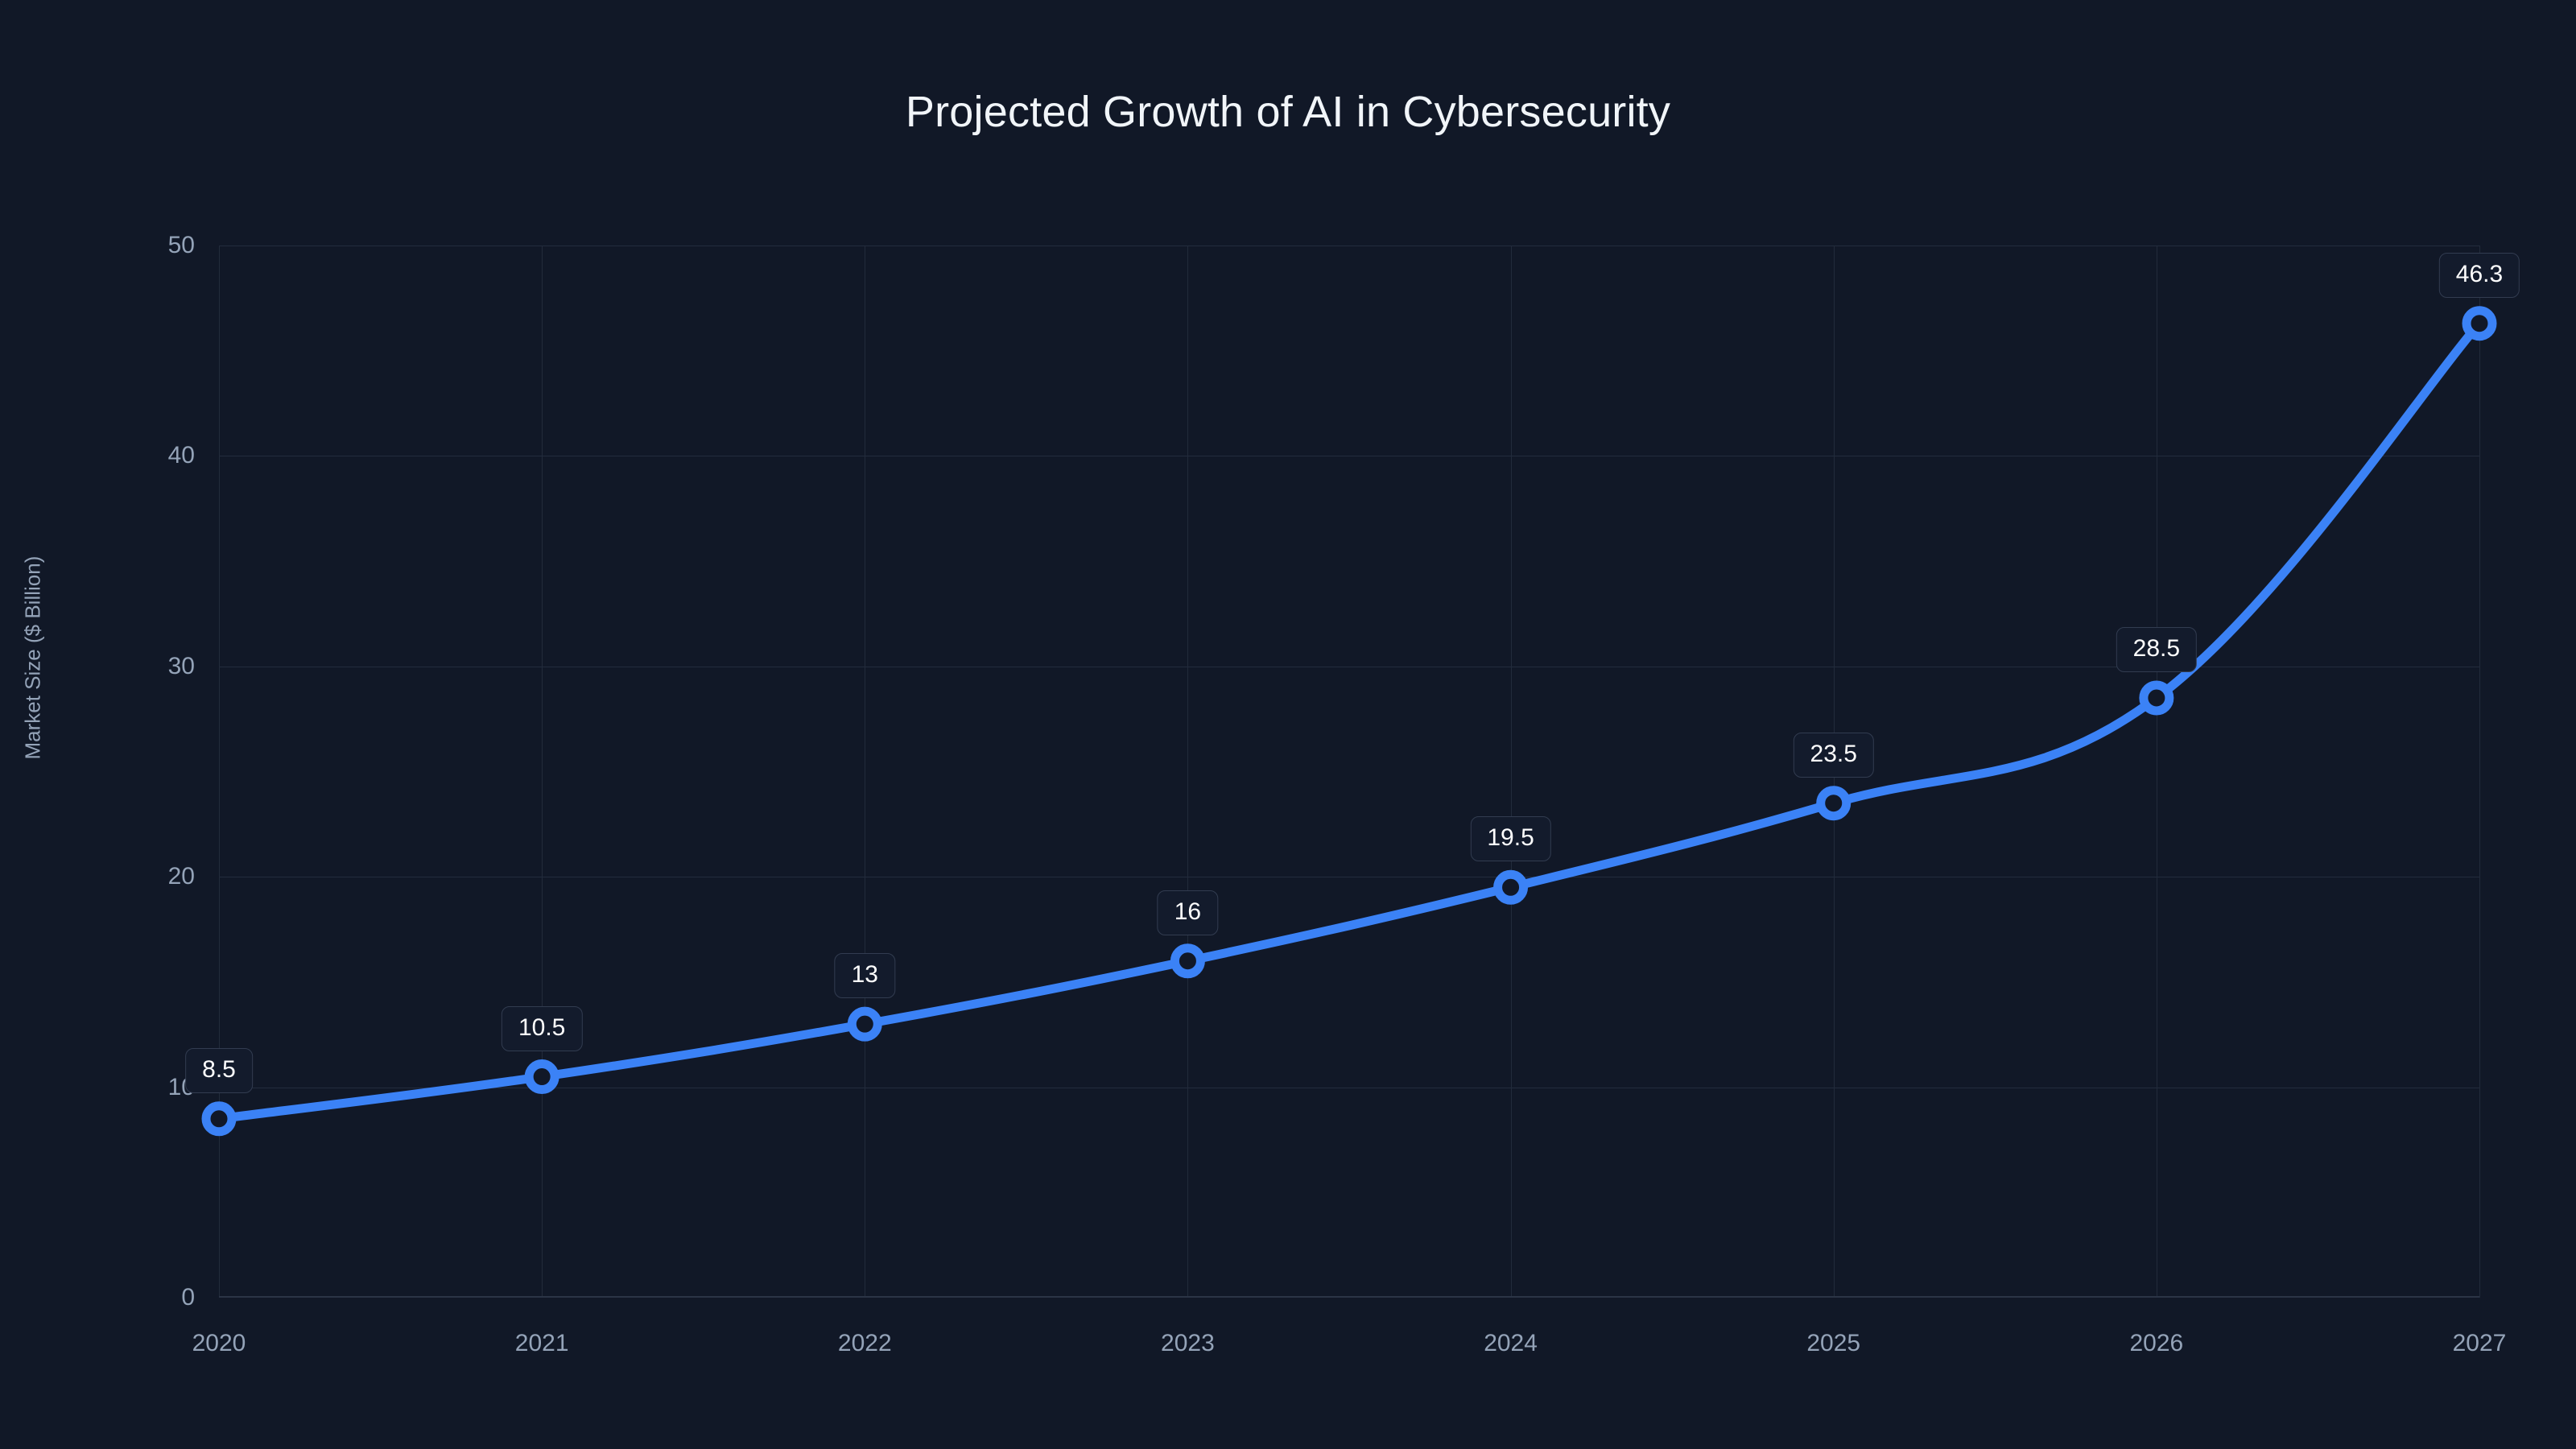  I want to click on data-point-value-badge: 19.5, so click(1510, 839).